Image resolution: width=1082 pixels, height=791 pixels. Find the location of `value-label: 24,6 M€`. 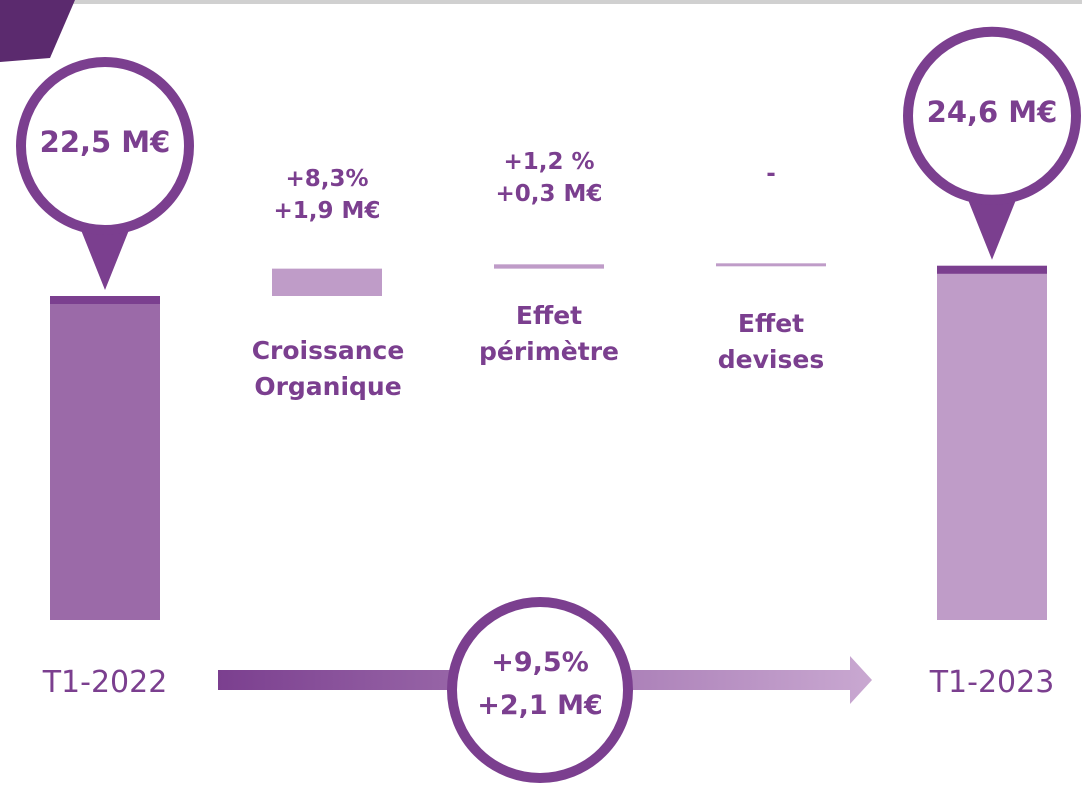

value-label: 24,6 M€ is located at coordinates (992, 111).